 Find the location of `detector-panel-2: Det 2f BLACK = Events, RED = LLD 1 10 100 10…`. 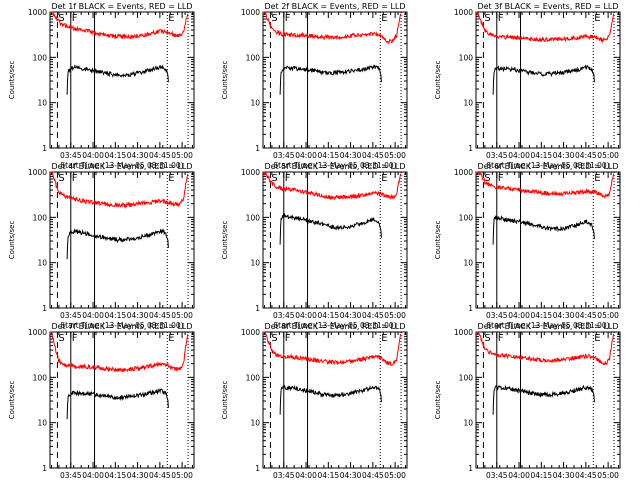

detector-panel-2: Det 2f BLACK = Events, RED = LLD 1 10 100 10… is located at coordinates (314, 86).